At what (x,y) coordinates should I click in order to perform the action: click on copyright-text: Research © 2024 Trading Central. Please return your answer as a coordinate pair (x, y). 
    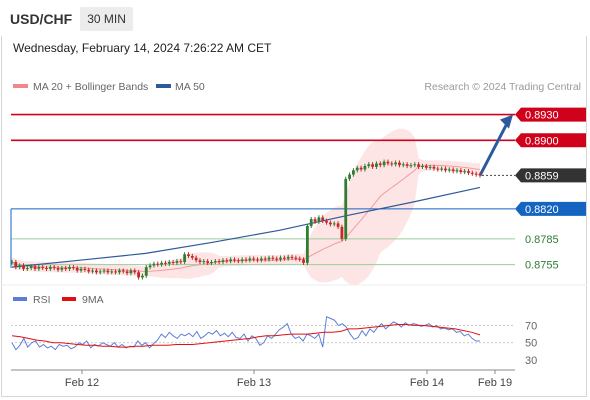
    Looking at the image, I should click on (502, 87).